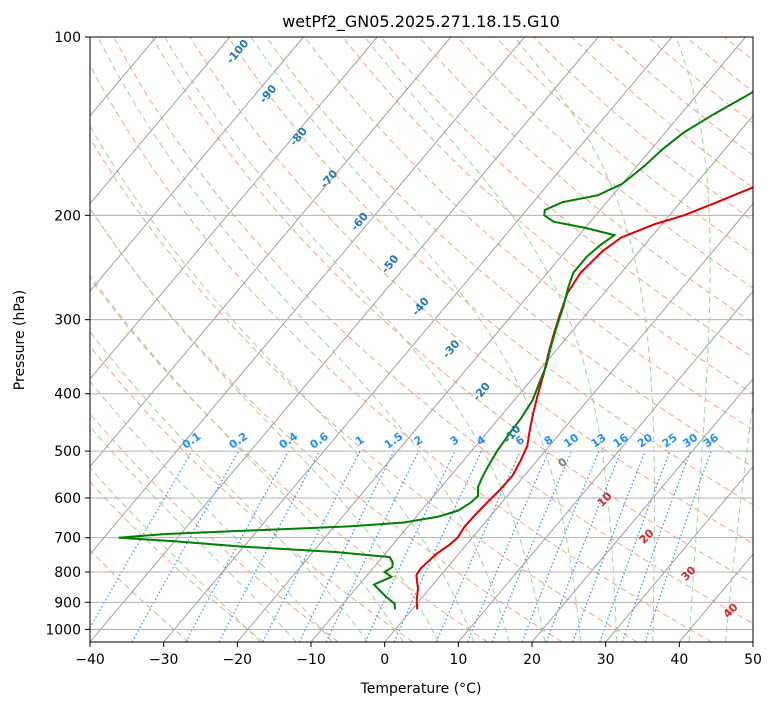 This screenshot has width=775, height=708. Describe the element at coordinates (238, 660) in the screenshot. I see `x-tick-label: −20` at that location.